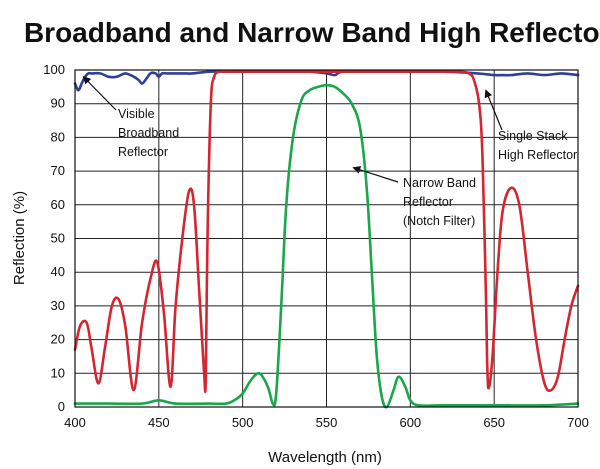 The height and width of the screenshot is (469, 600). What do you see at coordinates (136, 114) in the screenshot?
I see `annotation-text-0-0: Visible` at bounding box center [136, 114].